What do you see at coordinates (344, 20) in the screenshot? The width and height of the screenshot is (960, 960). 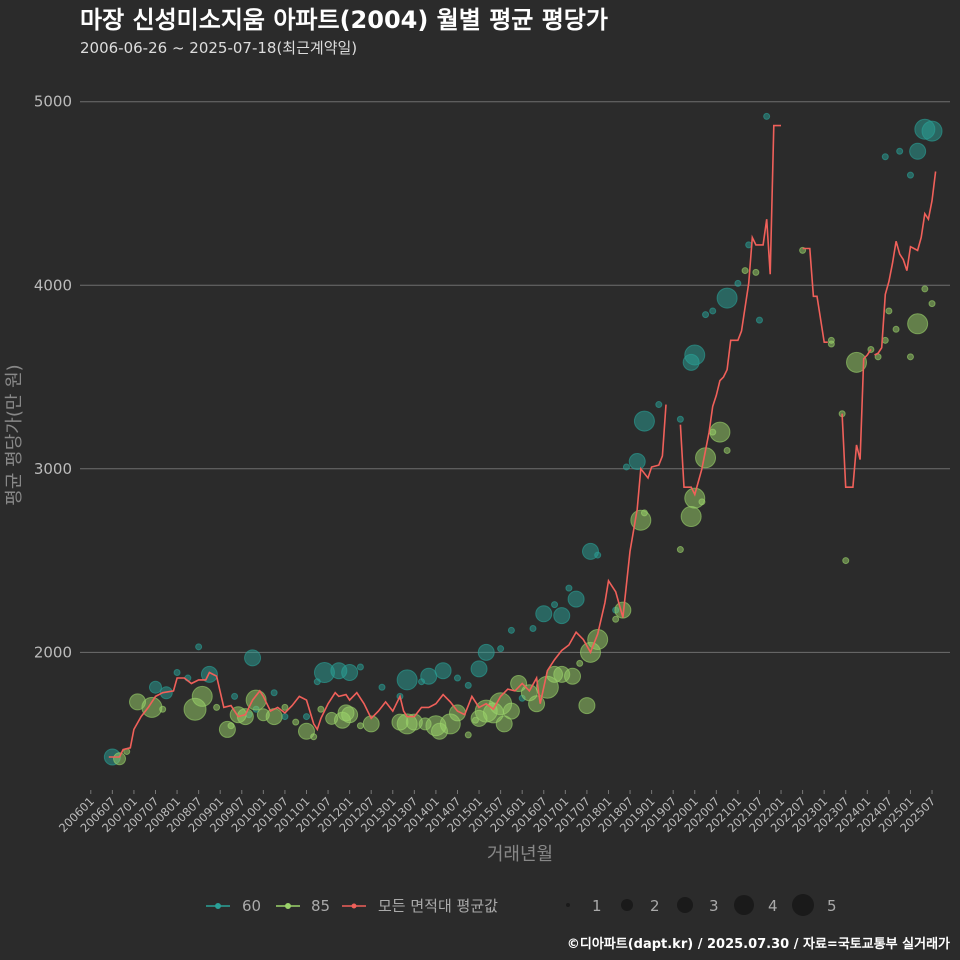 I see `chart-title: 마장 신성미소지움 아파트(2004) 월별 평균 평당가` at bounding box center [344, 20].